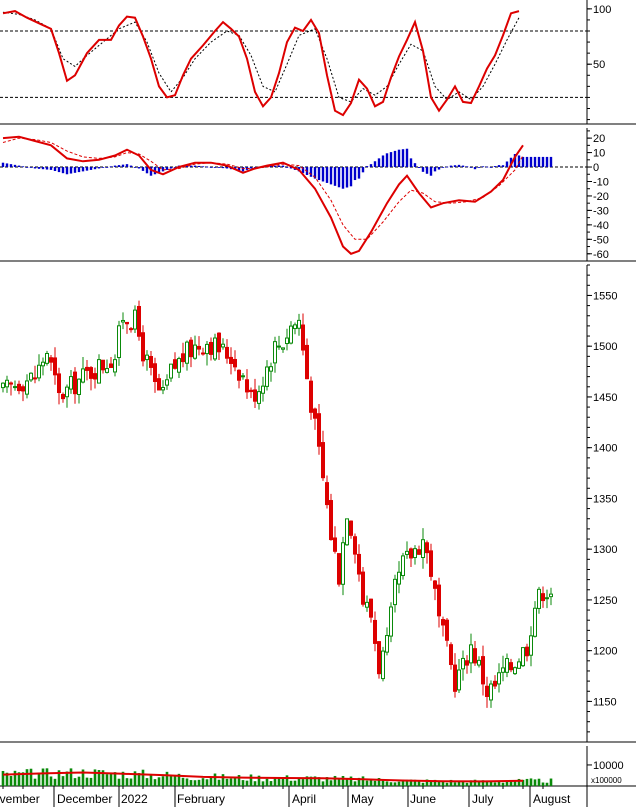 The height and width of the screenshot is (807, 636). Describe the element at coordinates (201, 799) in the screenshot. I see `xaxis-month-label: February` at that location.